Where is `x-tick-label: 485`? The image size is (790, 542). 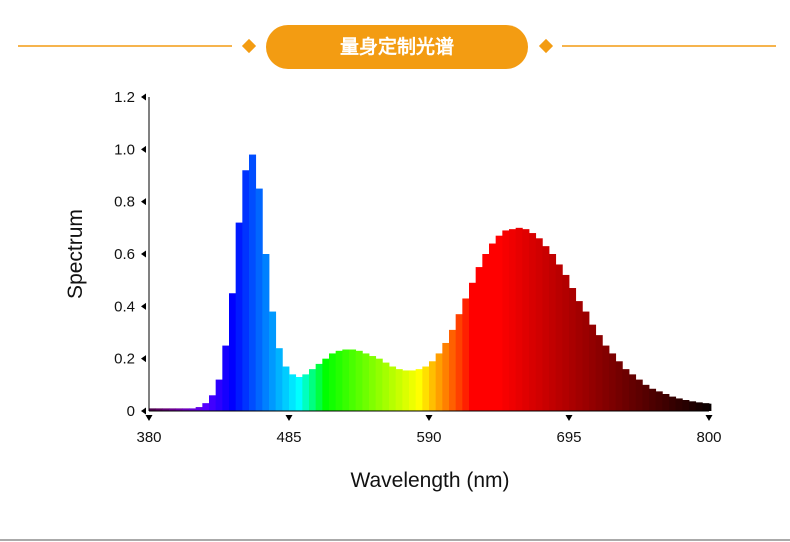 x-tick-label: 485 is located at coordinates (288, 437).